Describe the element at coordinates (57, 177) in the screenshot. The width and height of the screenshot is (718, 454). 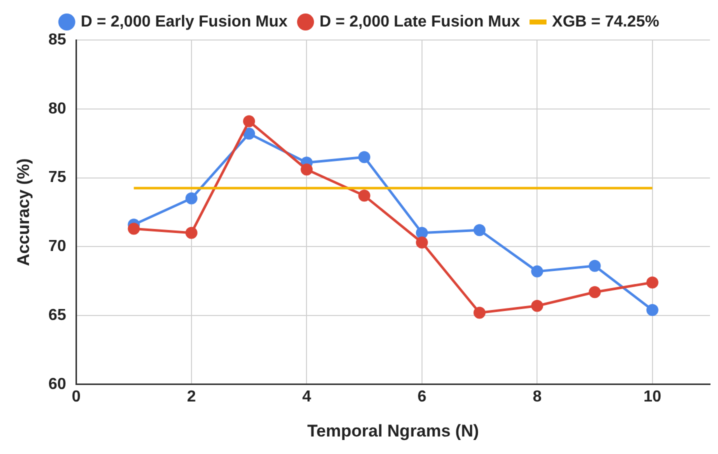
I see `y-tick-label: 75` at that location.